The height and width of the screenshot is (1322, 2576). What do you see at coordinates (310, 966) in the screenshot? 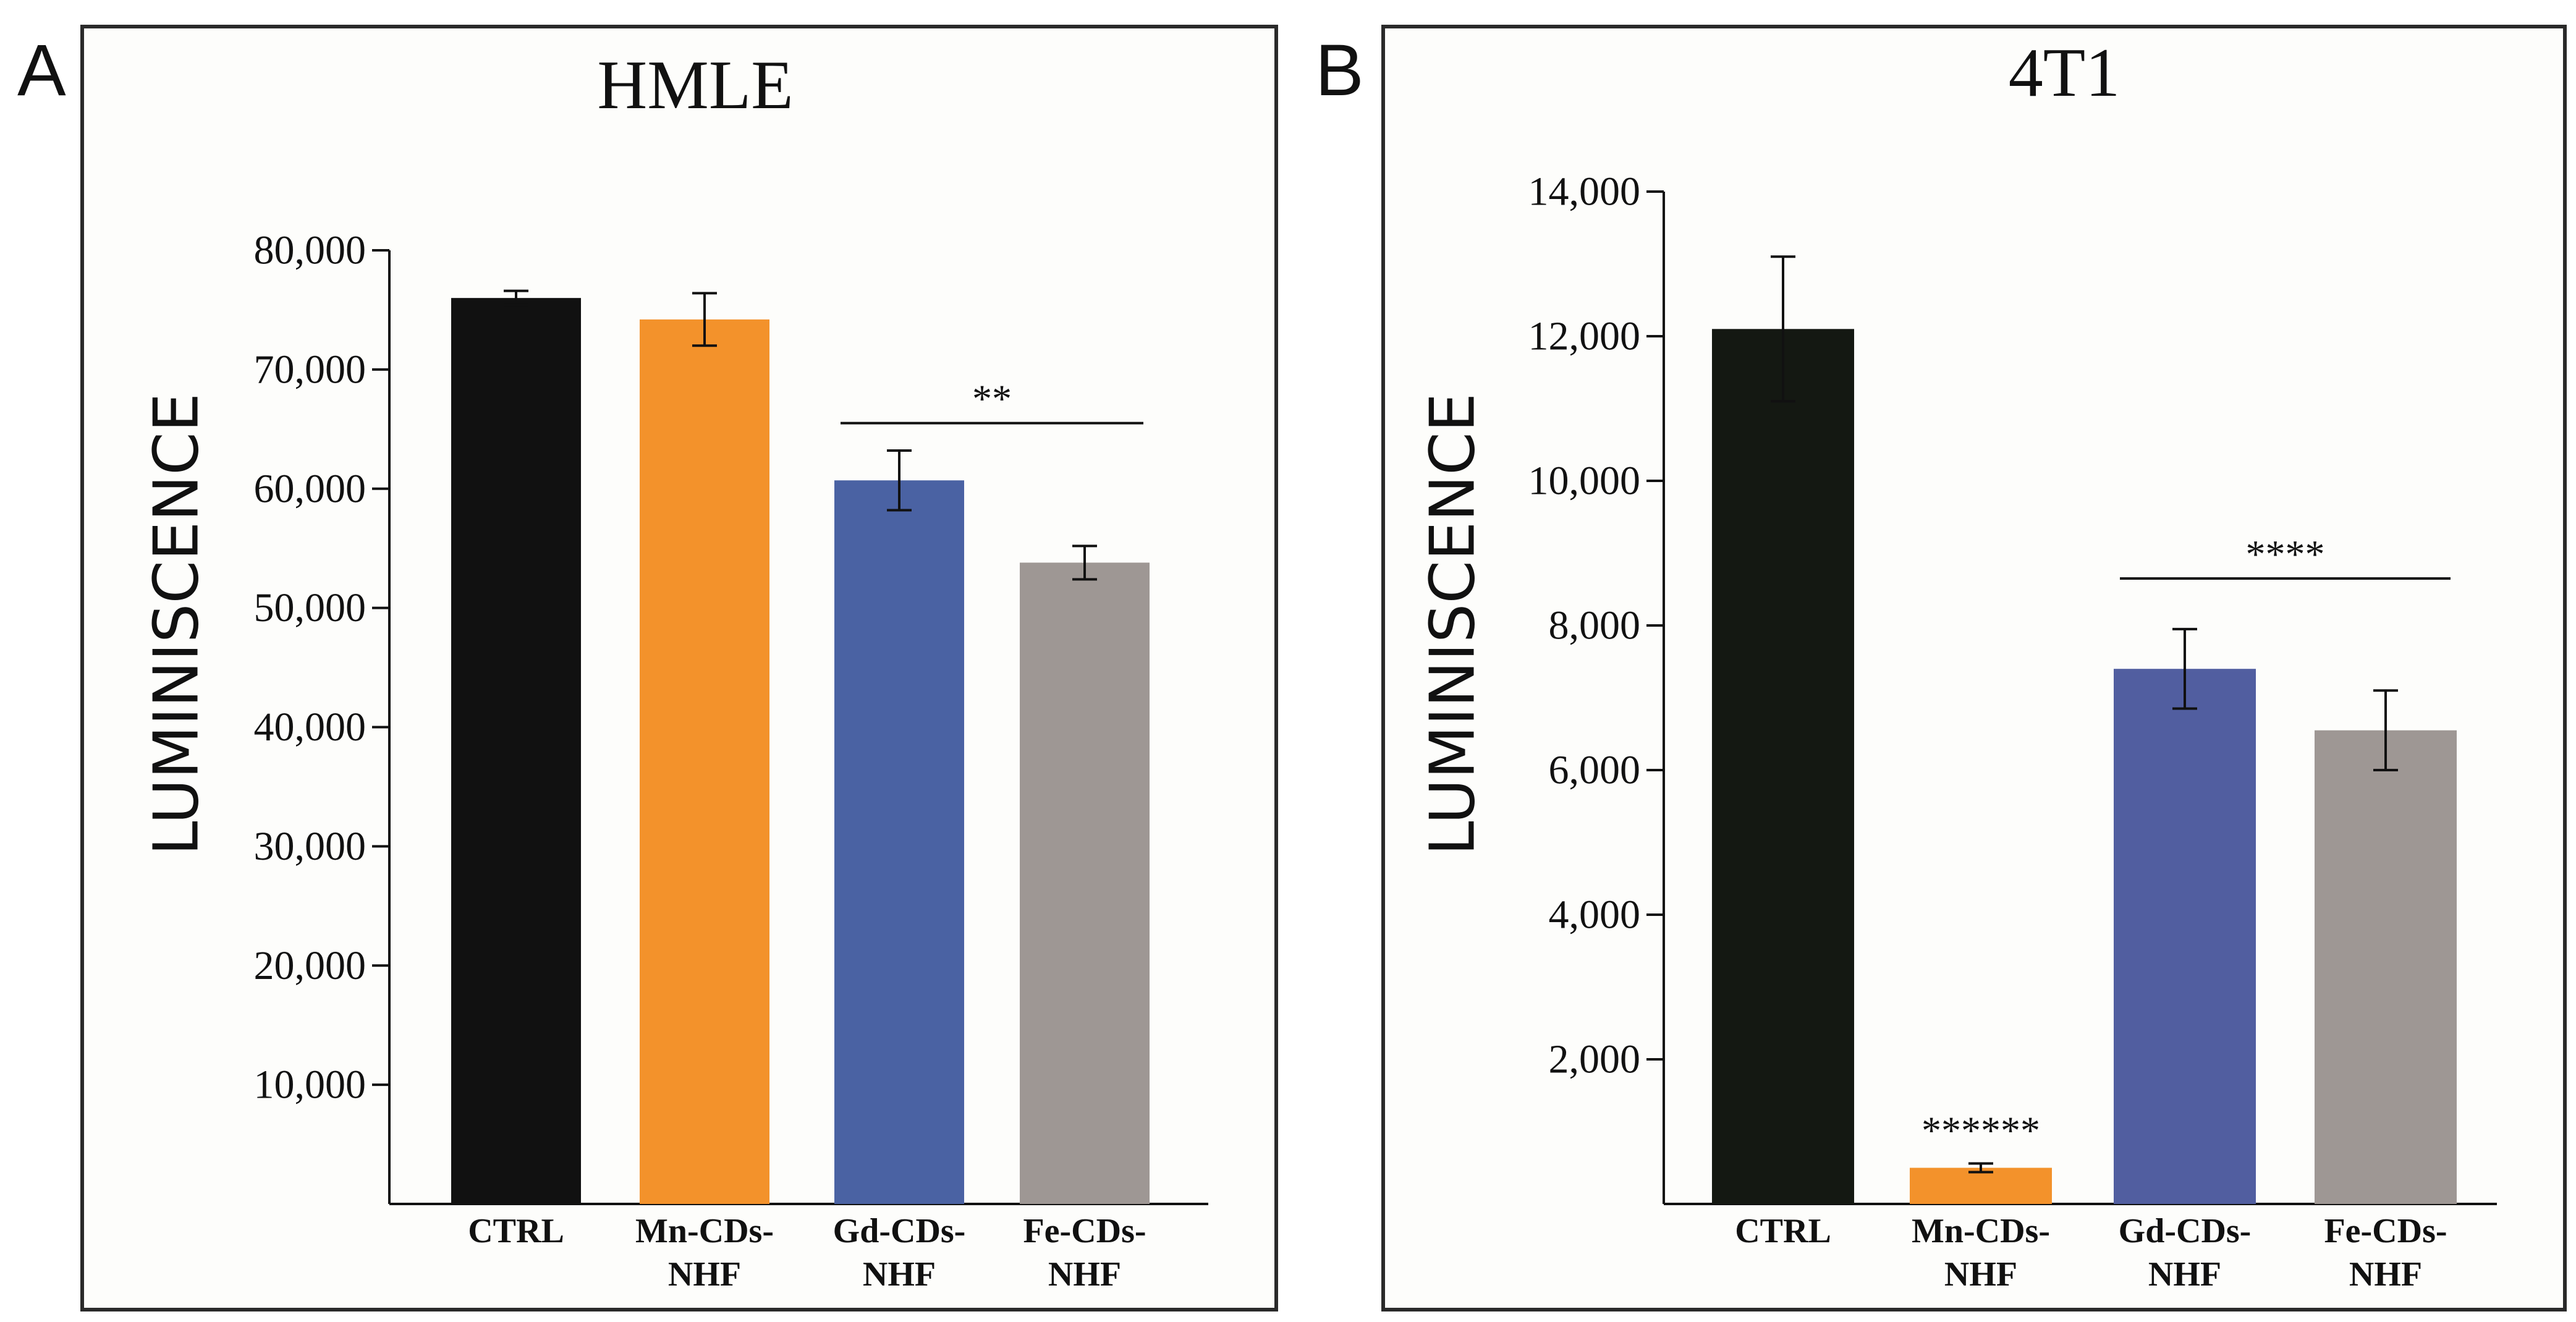
I see `chart-a-y-tick-label: 20,000` at bounding box center [310, 966].